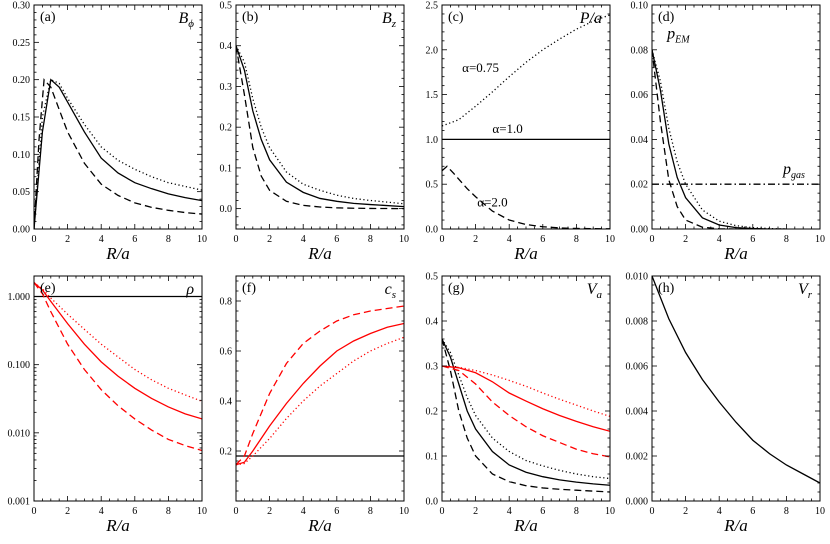 The width and height of the screenshot is (830, 544). What do you see at coordinates (432, 140) in the screenshot?
I see `y-tick-label: 1.0` at bounding box center [432, 140].